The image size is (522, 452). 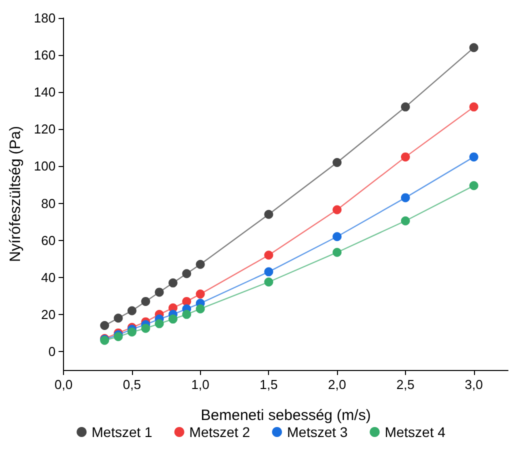 What do you see at coordinates (45, 55) in the screenshot?
I see `y-tick-label: 160` at bounding box center [45, 55].